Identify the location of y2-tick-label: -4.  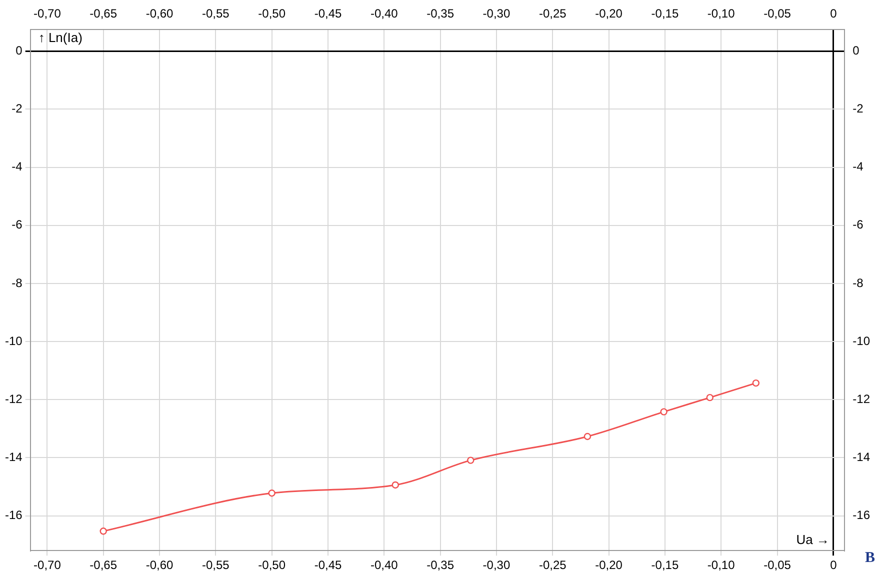
(858, 167).